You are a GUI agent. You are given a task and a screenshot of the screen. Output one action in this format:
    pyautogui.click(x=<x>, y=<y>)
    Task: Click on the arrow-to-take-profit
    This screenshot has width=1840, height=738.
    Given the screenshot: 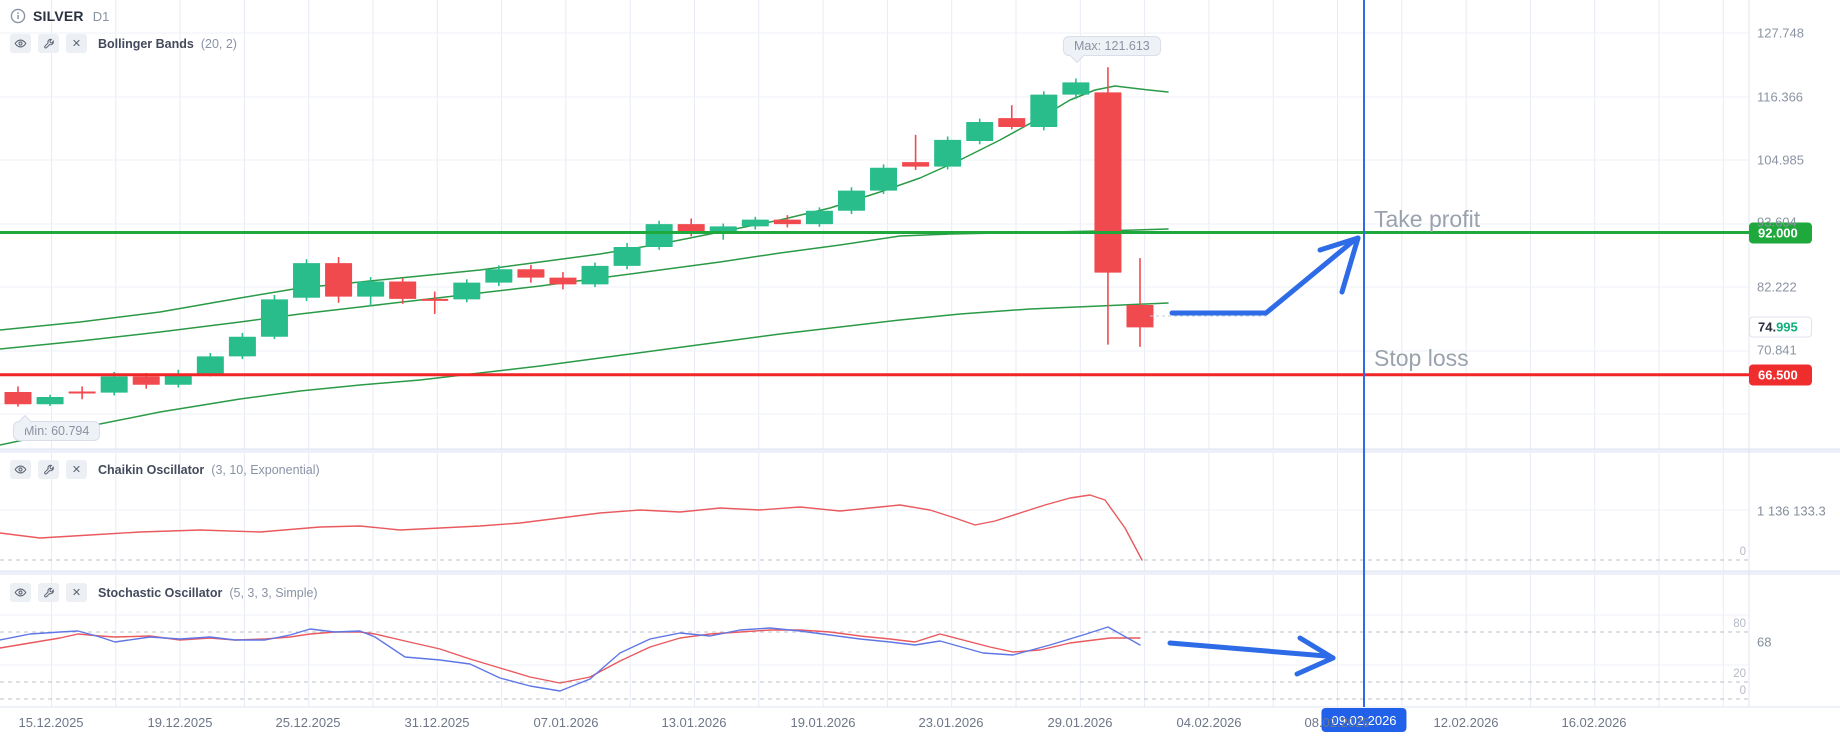 What is the action you would take?
    pyautogui.click(x=1255, y=276)
    